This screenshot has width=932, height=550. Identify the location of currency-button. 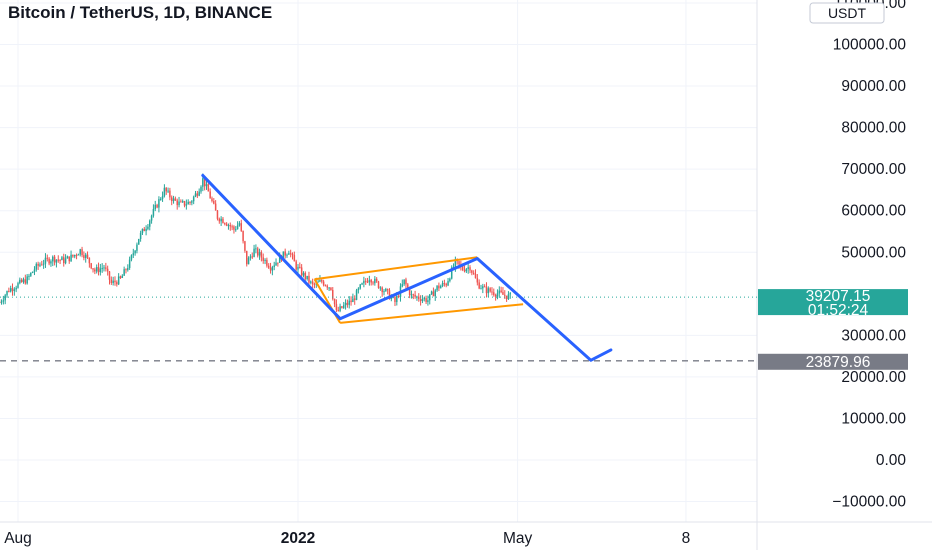
(847, 13).